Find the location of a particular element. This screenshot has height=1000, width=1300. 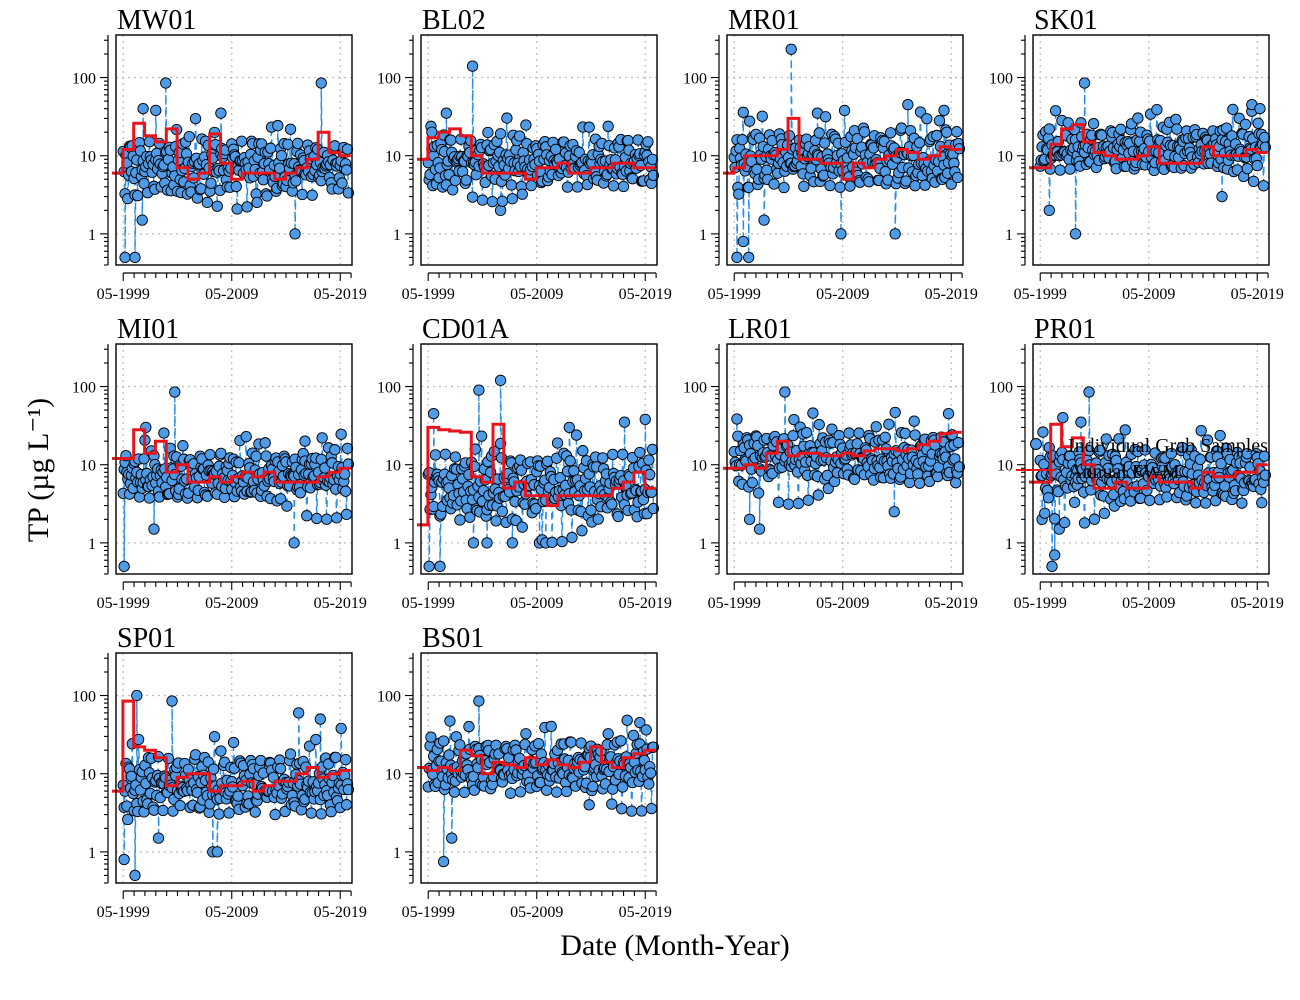

x-tick-label: 05-2019 is located at coordinates (340, 912).